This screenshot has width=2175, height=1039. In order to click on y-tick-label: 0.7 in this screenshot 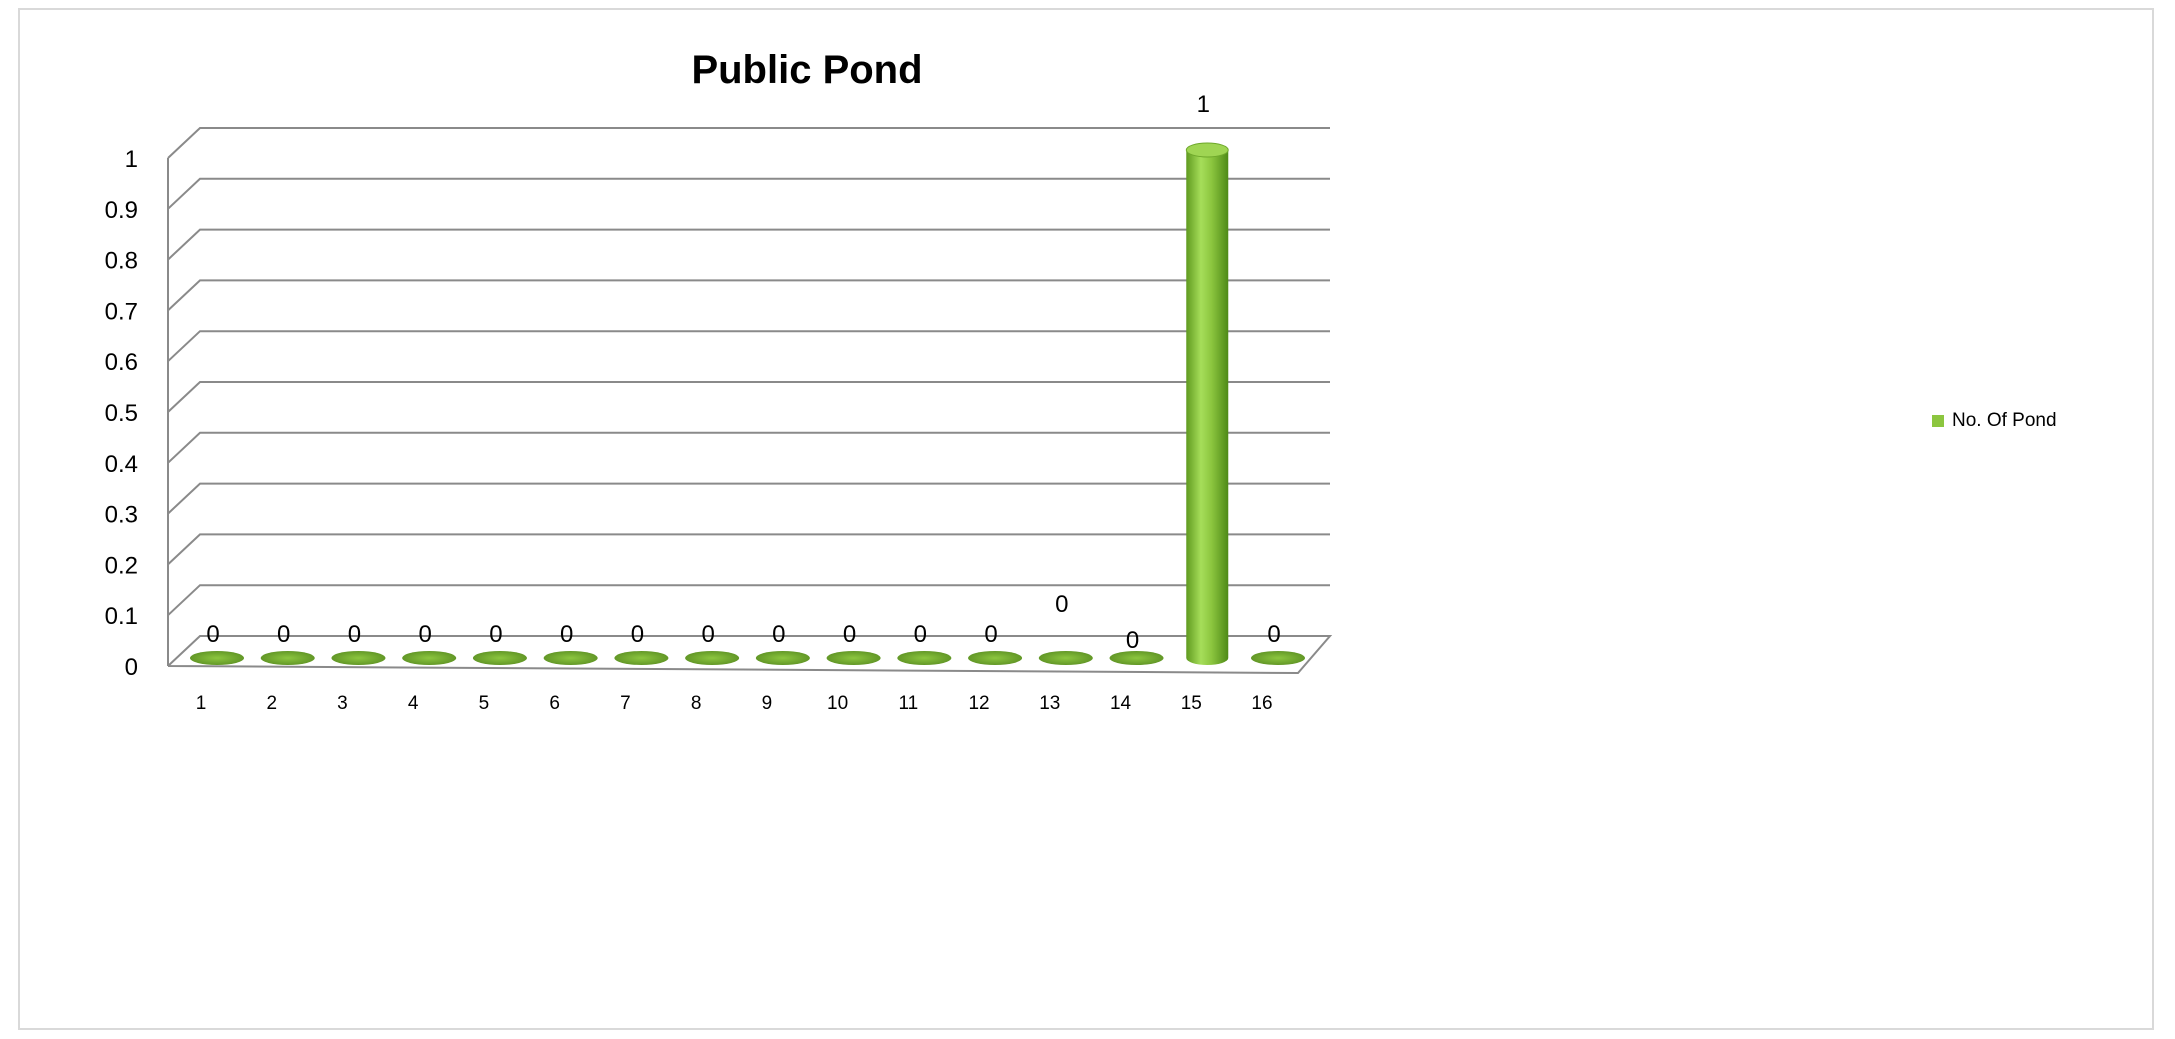, I will do `click(121, 311)`.